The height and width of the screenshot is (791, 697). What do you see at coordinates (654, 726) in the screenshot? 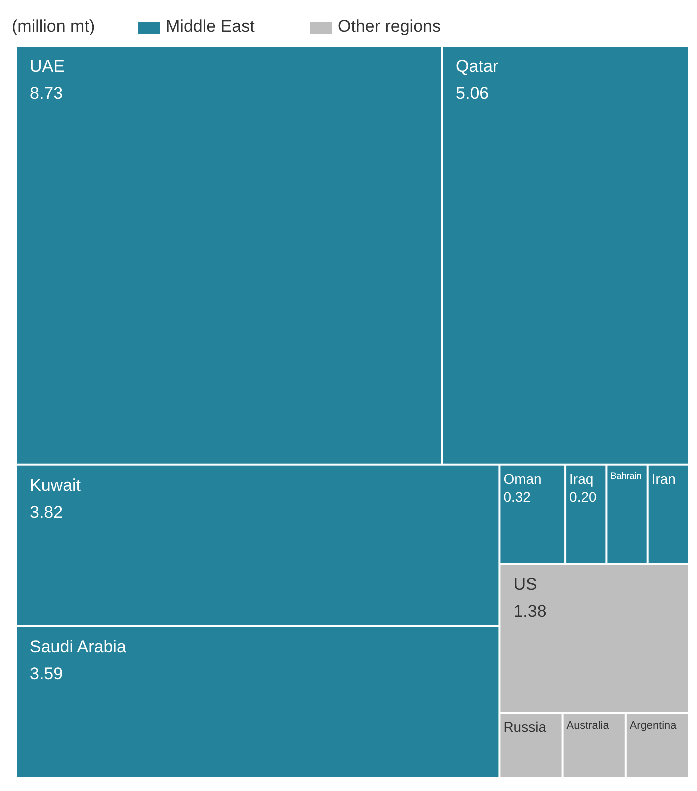
I see `category-label: Argentina` at bounding box center [654, 726].